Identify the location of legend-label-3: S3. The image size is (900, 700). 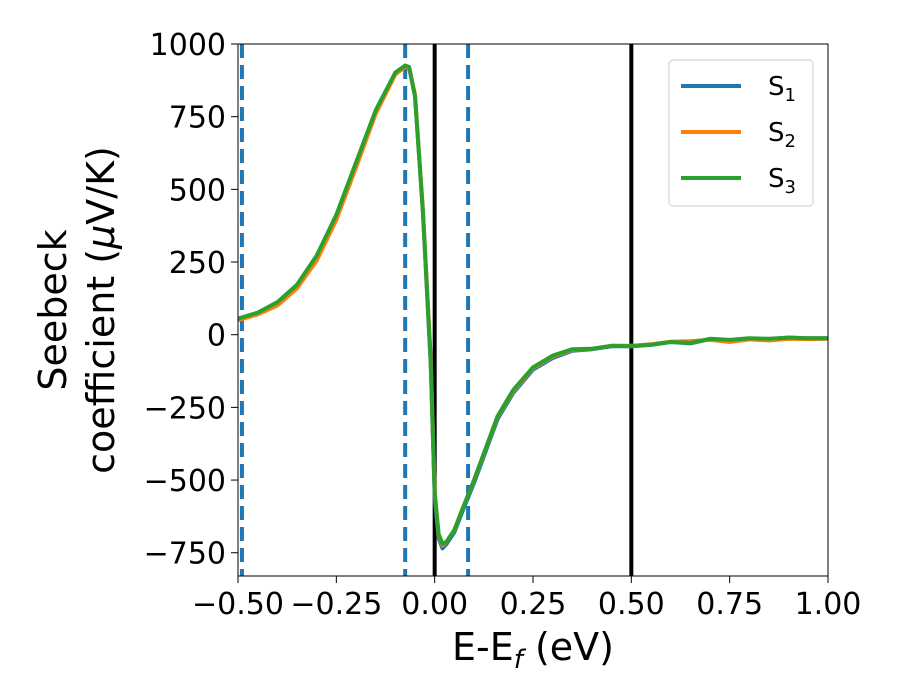
(782, 181).